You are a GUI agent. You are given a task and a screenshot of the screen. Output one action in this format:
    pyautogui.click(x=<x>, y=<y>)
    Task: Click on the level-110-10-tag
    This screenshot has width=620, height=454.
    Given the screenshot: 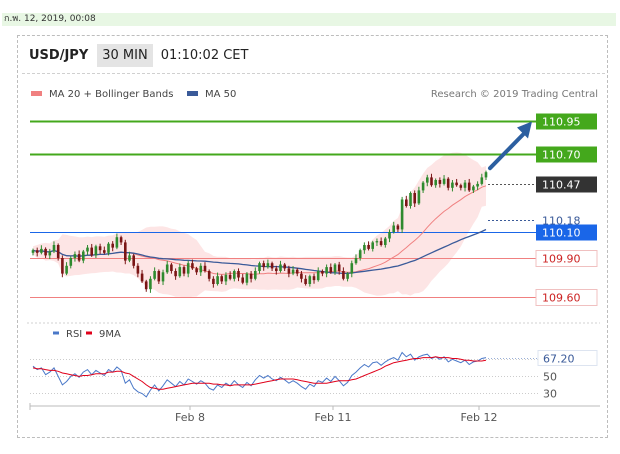 What is the action you would take?
    pyautogui.click(x=566, y=232)
    